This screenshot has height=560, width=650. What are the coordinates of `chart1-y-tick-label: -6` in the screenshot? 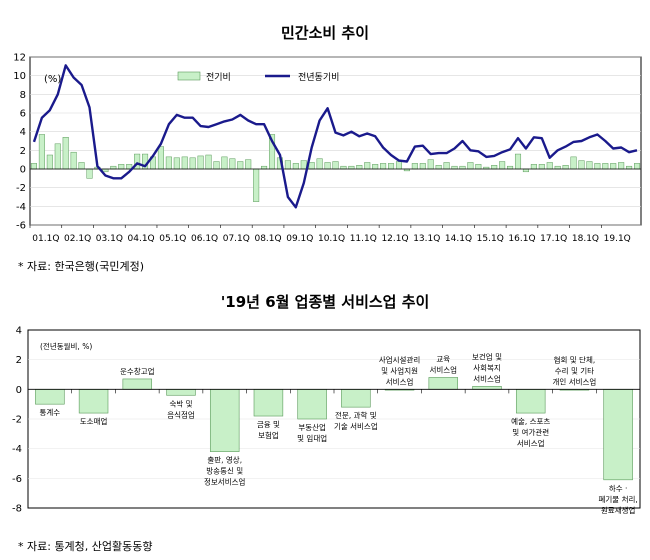 It's located at (21, 226).